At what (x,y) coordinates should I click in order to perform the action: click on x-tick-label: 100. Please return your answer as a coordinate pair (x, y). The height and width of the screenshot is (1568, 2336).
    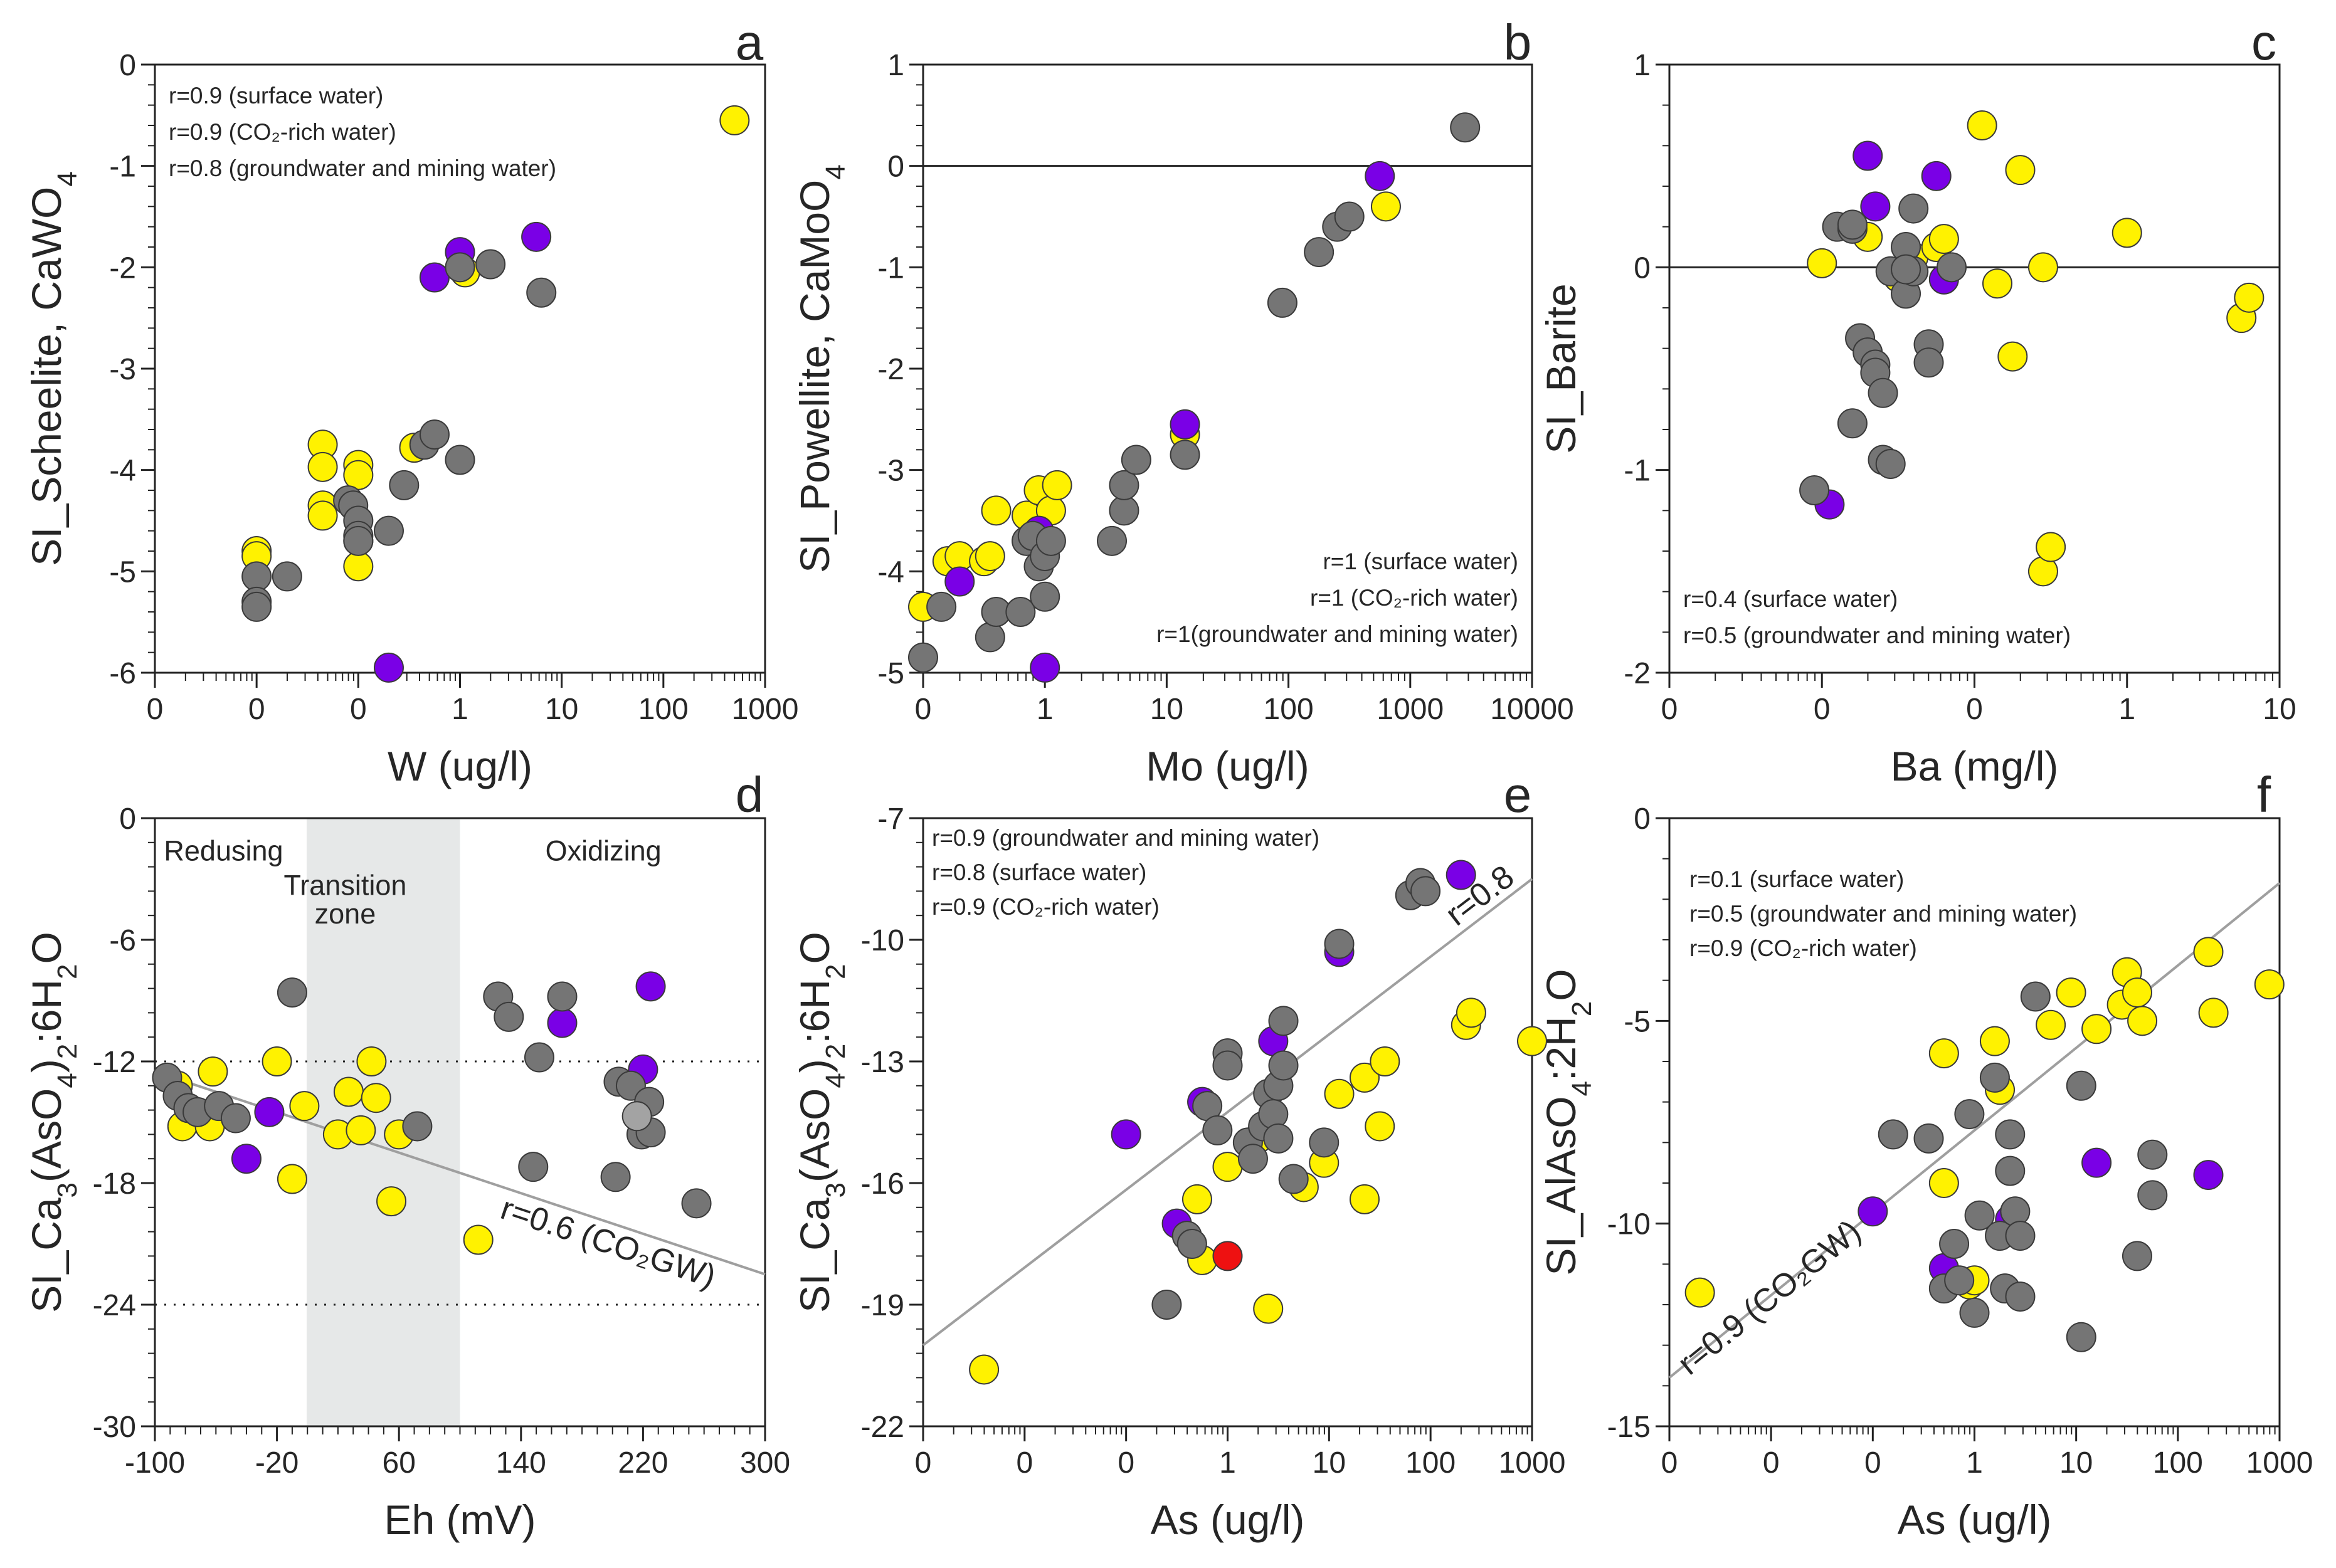
    Looking at the image, I should click on (663, 709).